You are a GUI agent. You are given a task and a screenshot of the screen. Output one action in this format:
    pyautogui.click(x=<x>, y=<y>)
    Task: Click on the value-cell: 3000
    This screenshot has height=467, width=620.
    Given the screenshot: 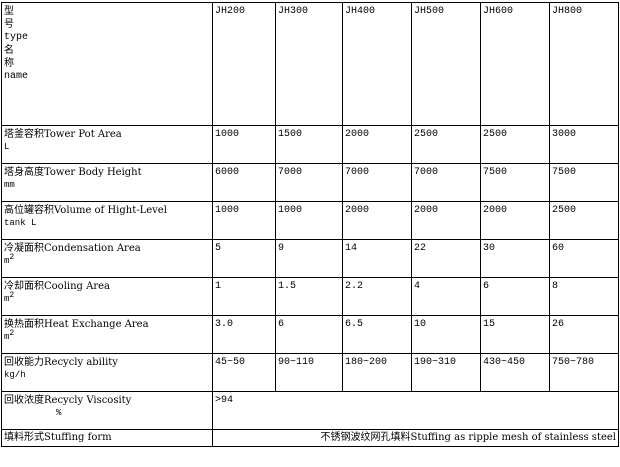 What is the action you would take?
    pyautogui.click(x=584, y=144)
    